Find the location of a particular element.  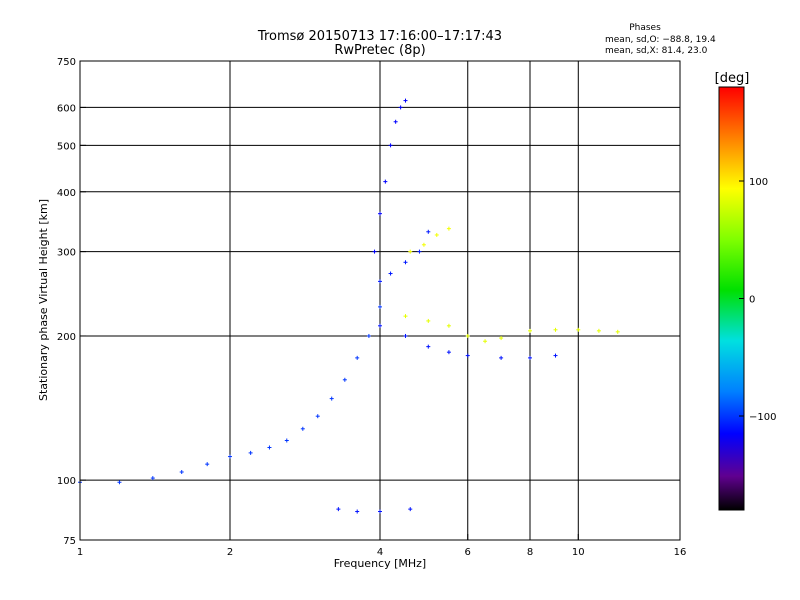

y-tick-label: 600 is located at coordinates (66, 108).